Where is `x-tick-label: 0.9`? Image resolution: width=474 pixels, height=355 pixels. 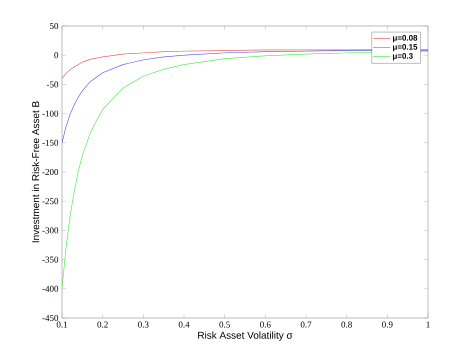 x-tick-label: 0.9 is located at coordinates (387, 325).